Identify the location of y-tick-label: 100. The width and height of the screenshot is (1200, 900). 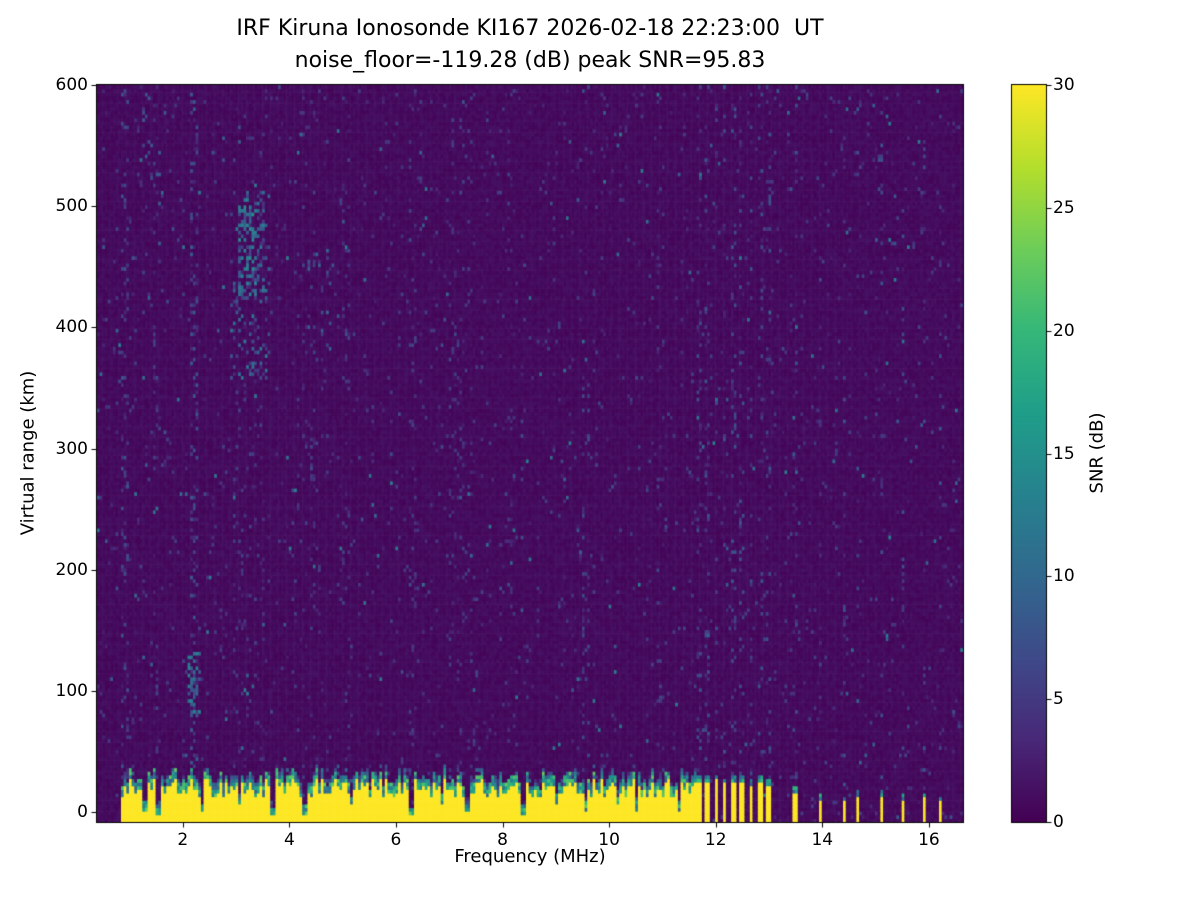
(71, 691).